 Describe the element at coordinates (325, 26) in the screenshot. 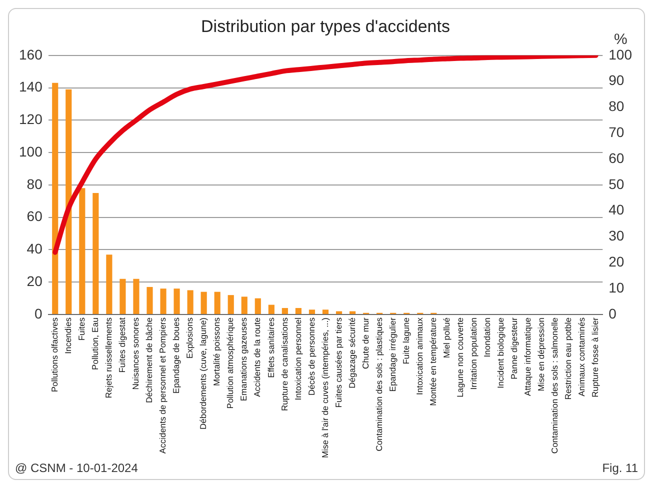

I see `chart-title: Distribution par types d'accidents` at that location.